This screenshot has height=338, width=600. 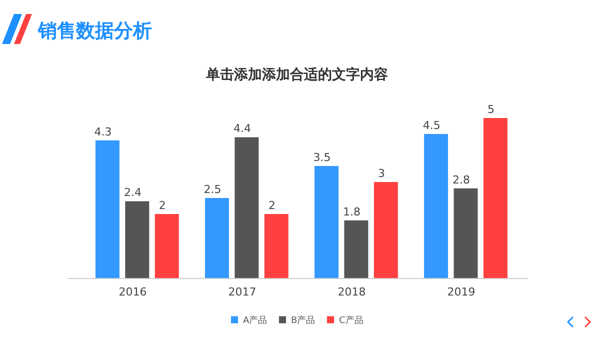 I want to click on data-label: 4.4, so click(x=242, y=129).